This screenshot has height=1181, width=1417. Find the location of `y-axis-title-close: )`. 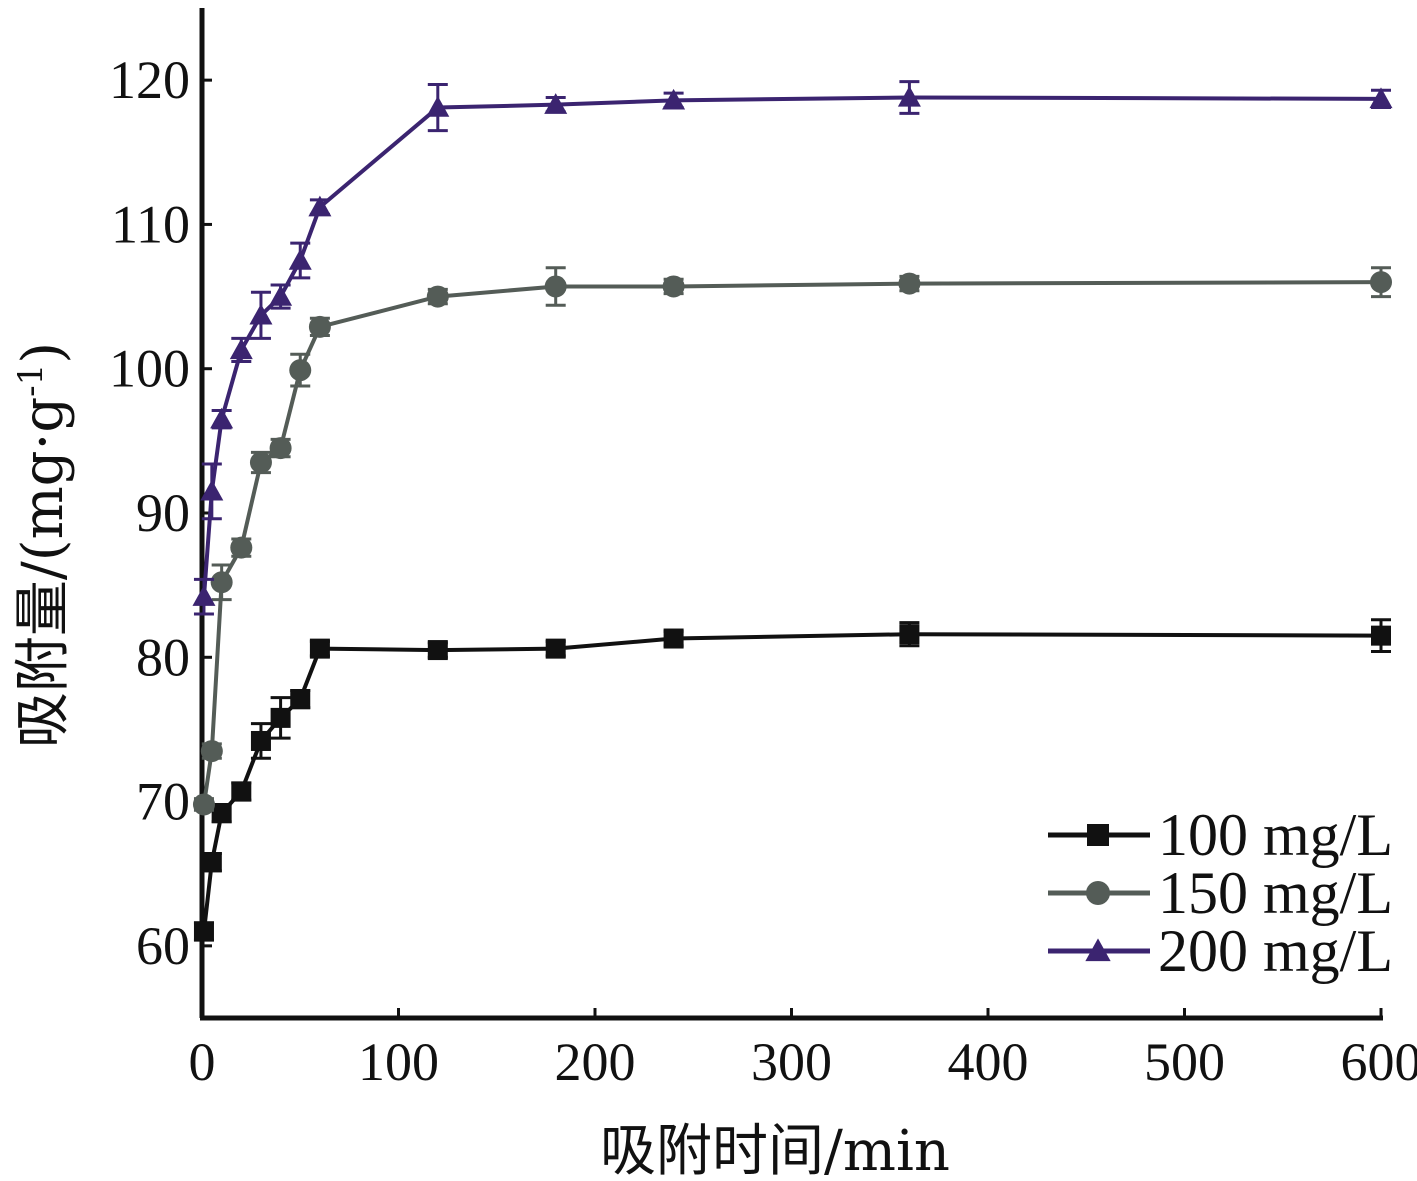

y-axis-title-close: ) is located at coordinates (43, 353).